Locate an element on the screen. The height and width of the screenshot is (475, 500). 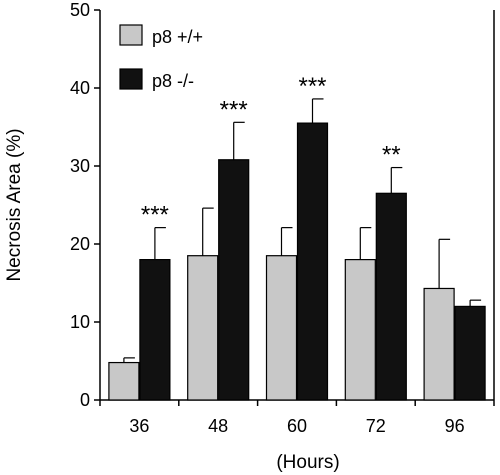
y-tick-label: 30 is located at coordinates (80, 166).